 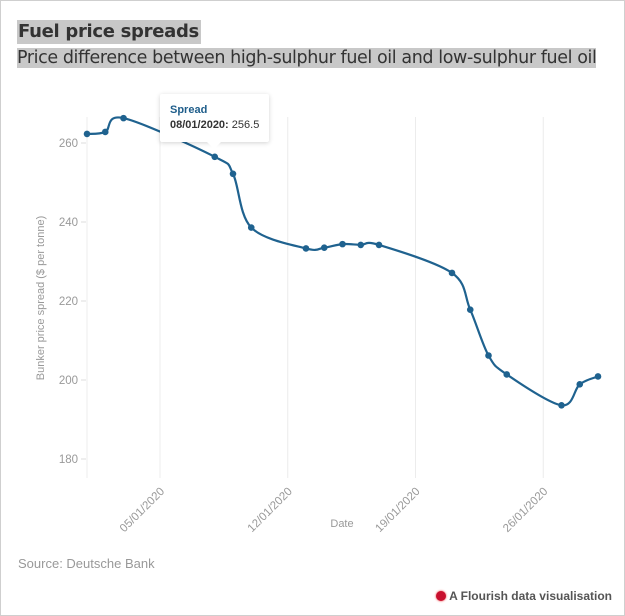 I want to click on y-axis: 180 200 220 240 260, so click(x=72, y=302).